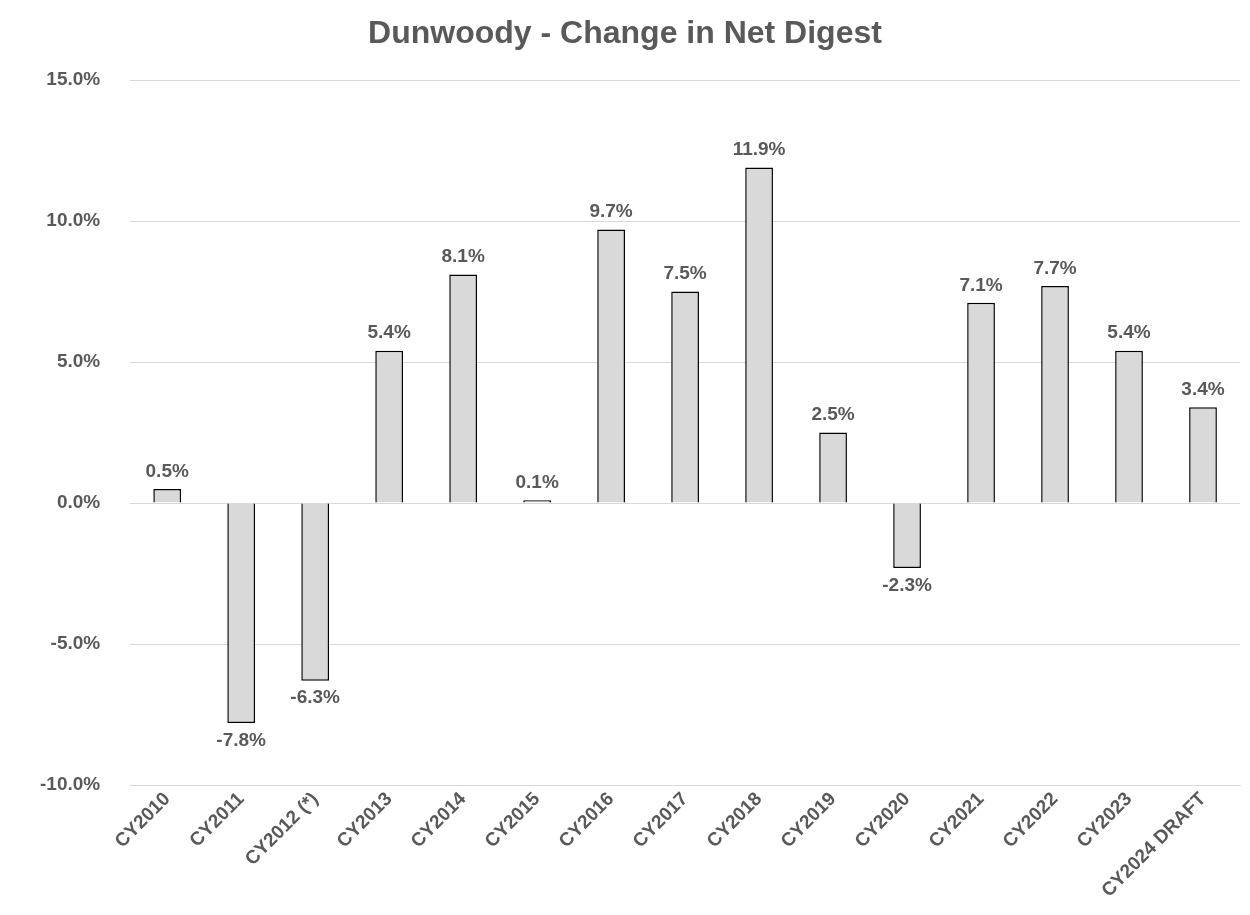  Describe the element at coordinates (685, 273) in the screenshot. I see `data-label: 7.5%` at that location.